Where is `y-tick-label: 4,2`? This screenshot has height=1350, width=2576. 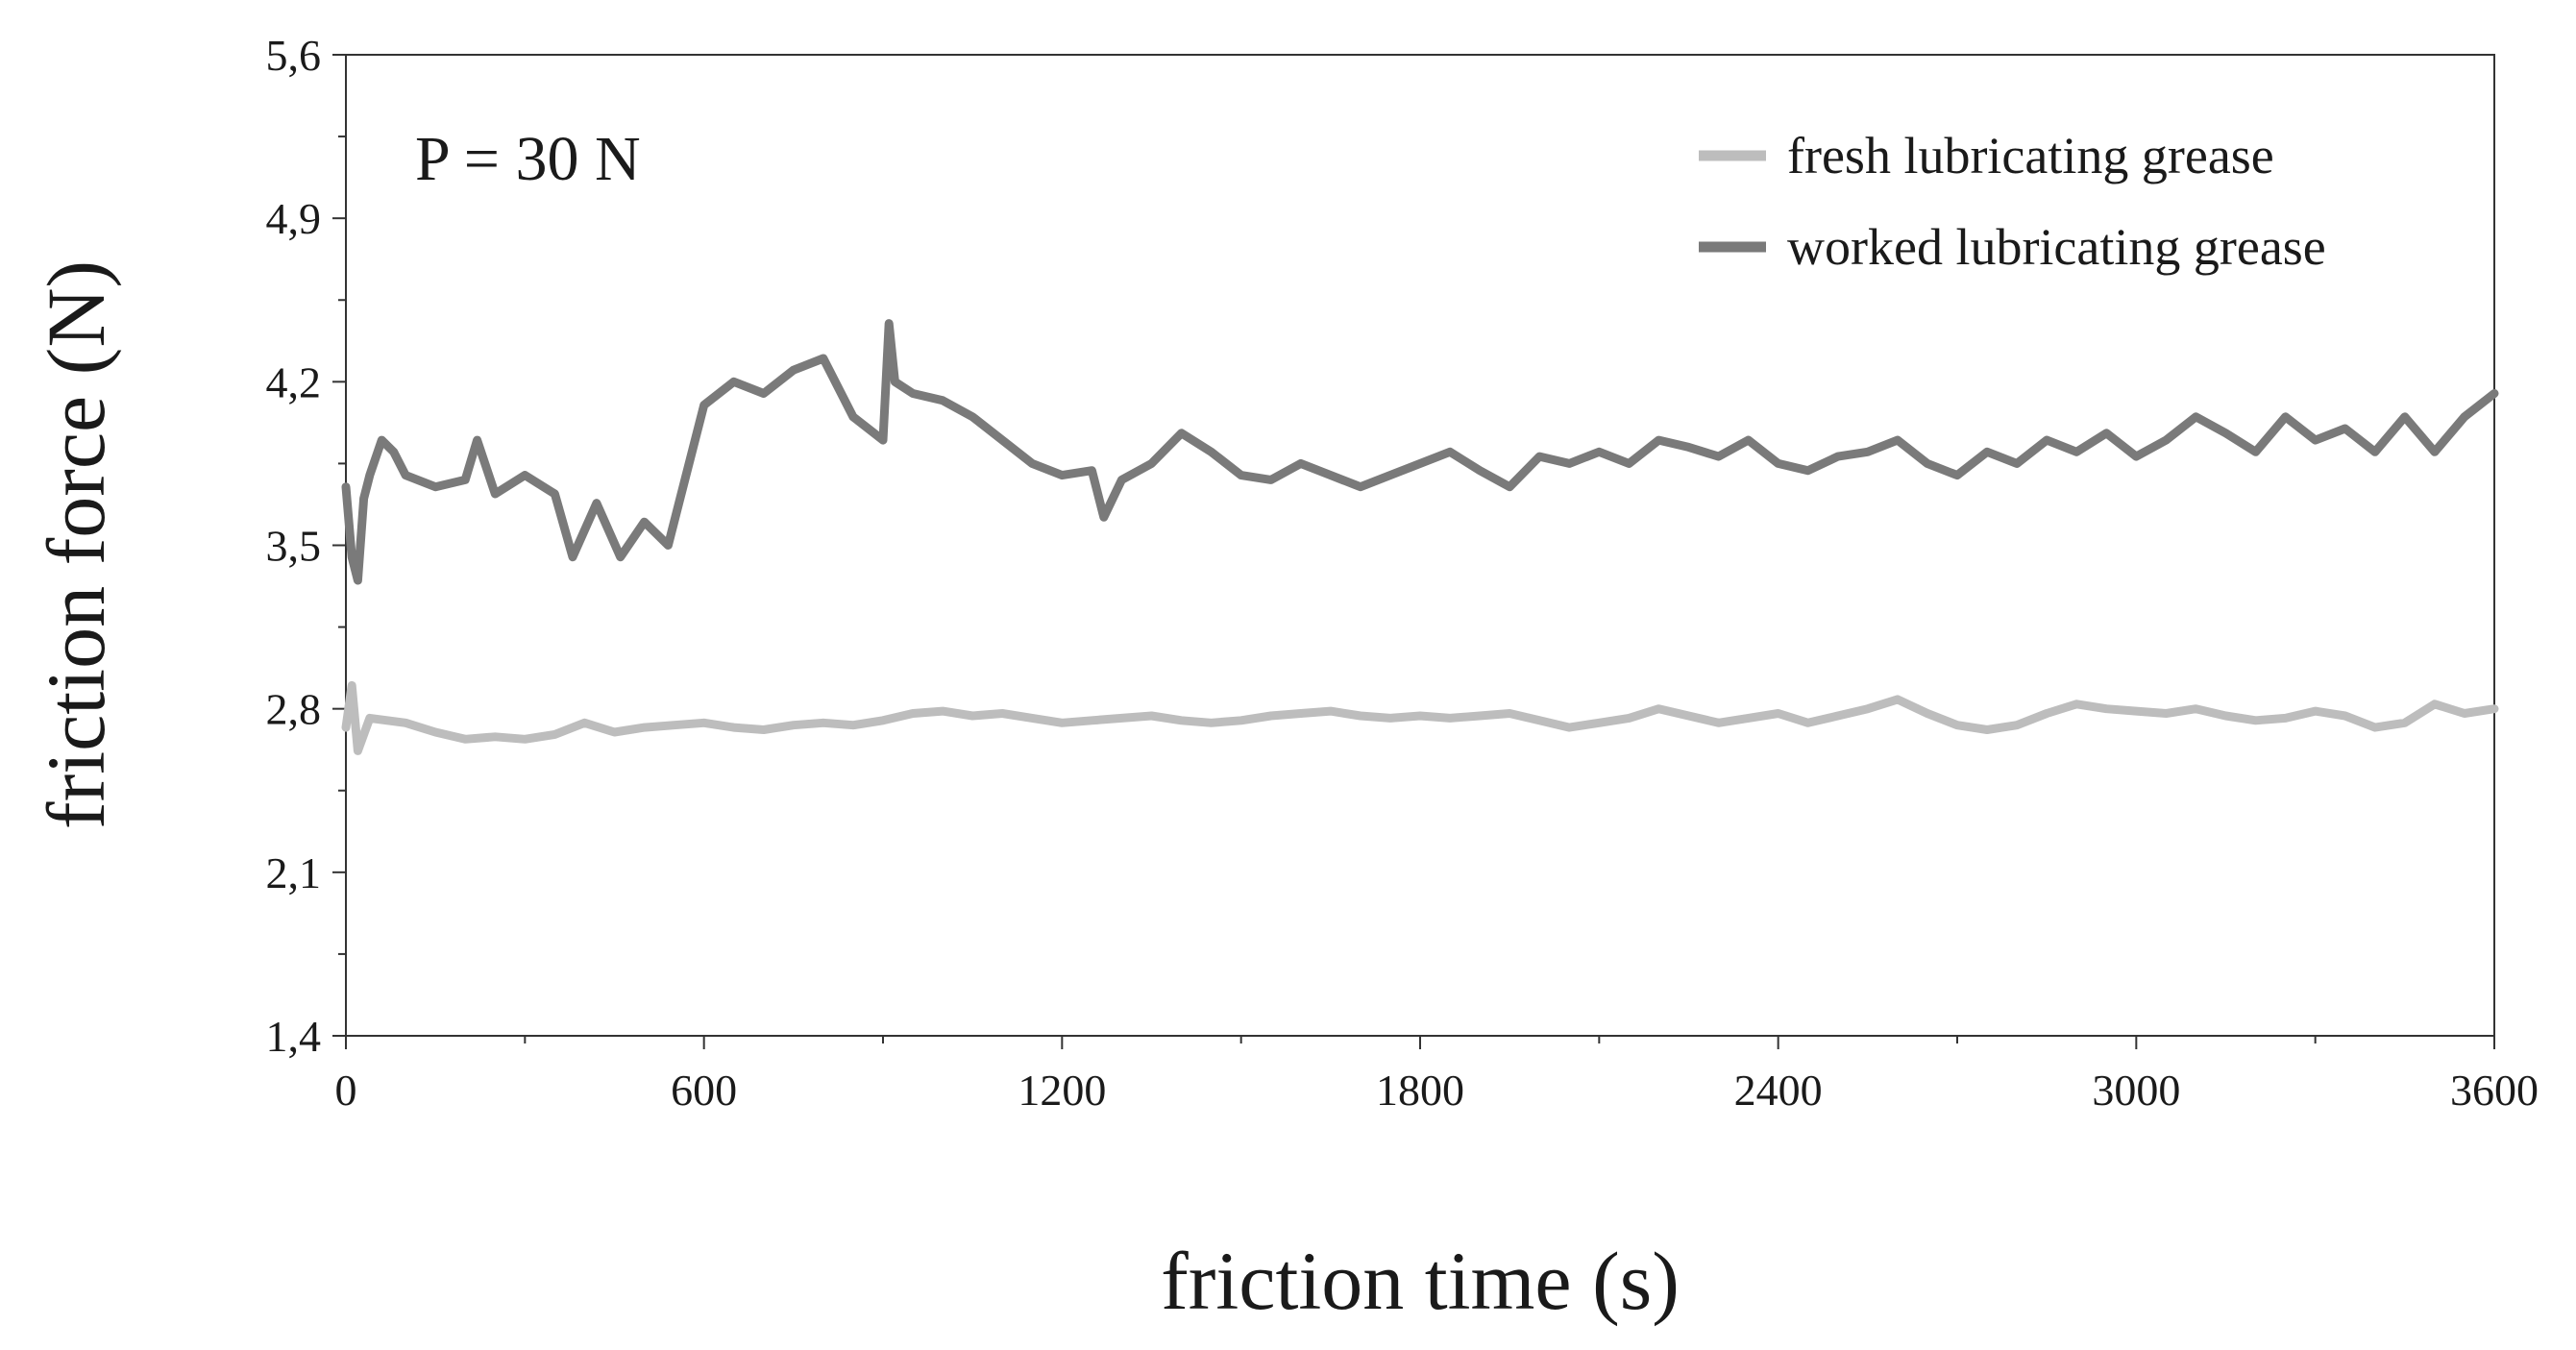
y-tick-label: 4,2 is located at coordinates (294, 381).